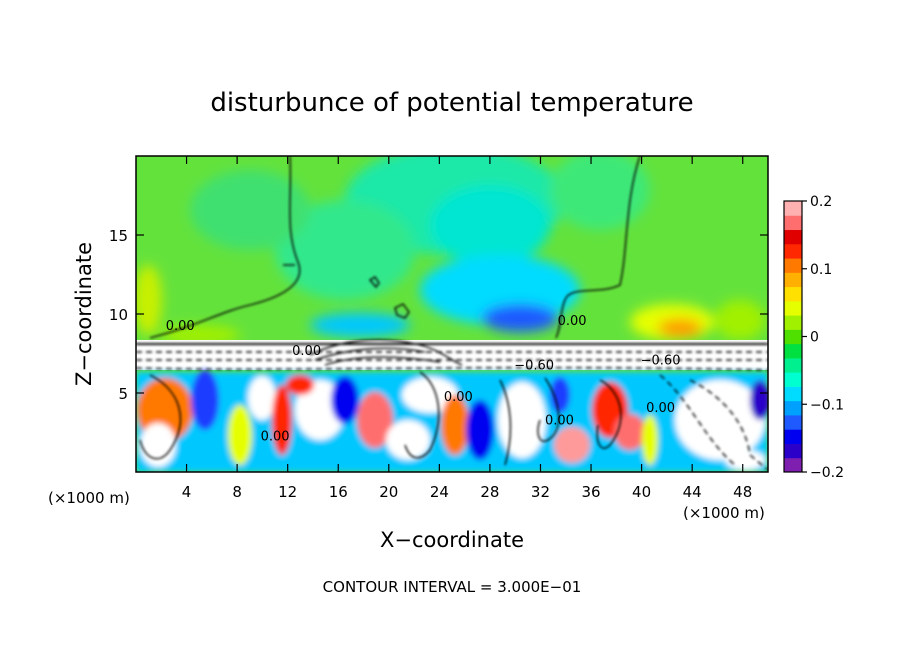 This screenshot has width=904, height=654. Describe the element at coordinates (590, 492) in the screenshot. I see `x-tick-label: 36` at that location.